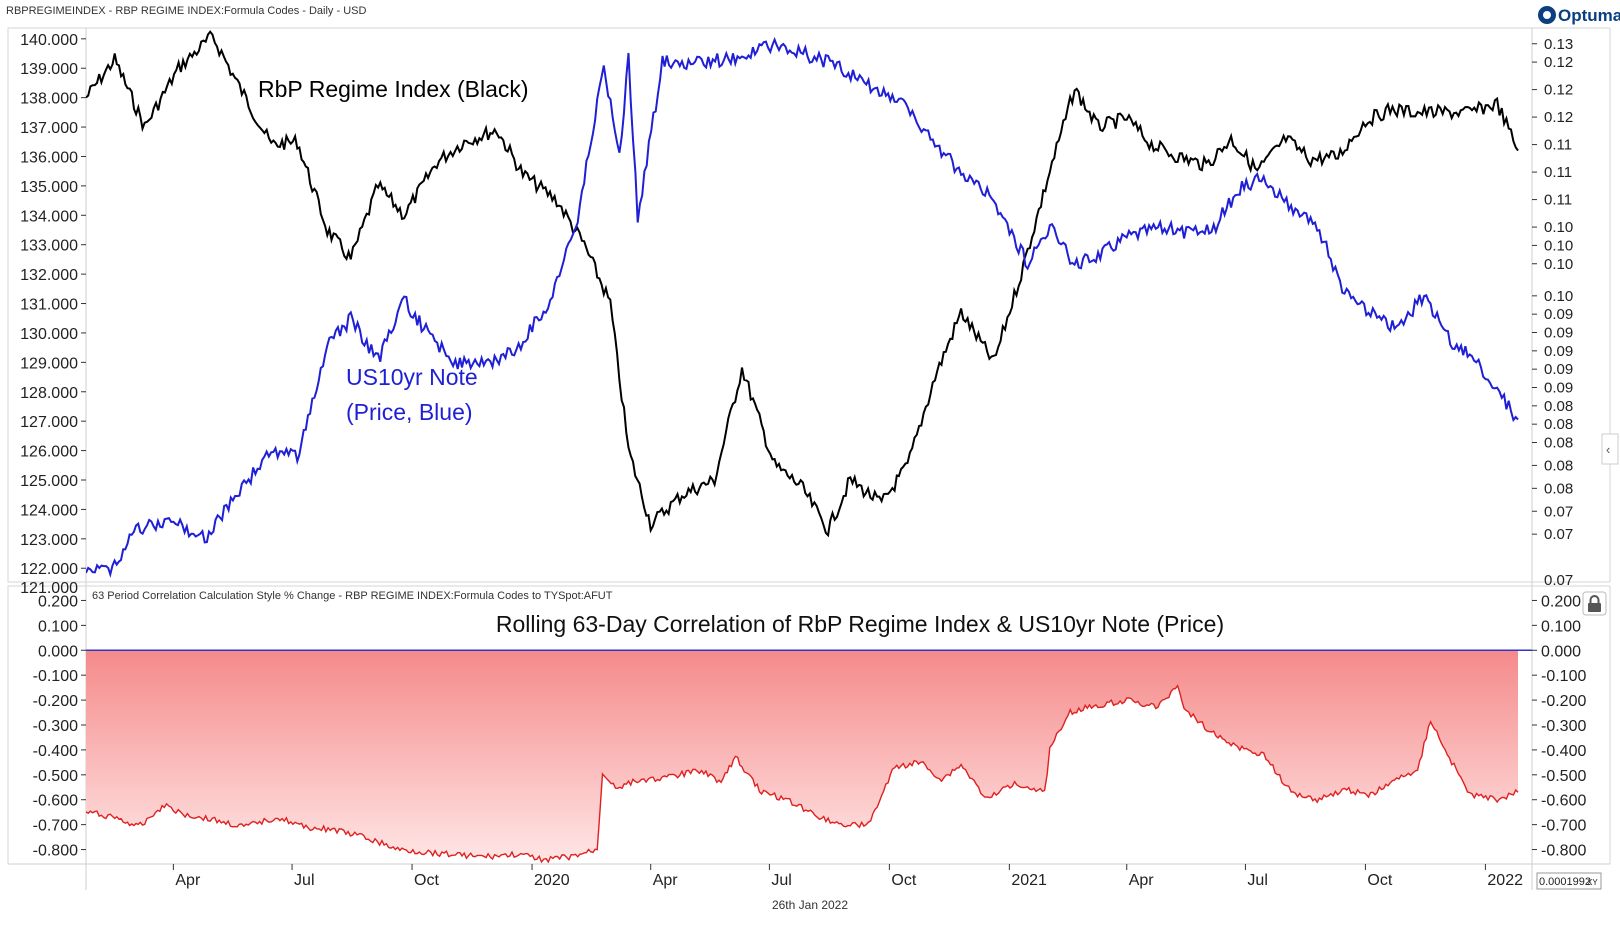  What do you see at coordinates (49, 69) in the screenshot?
I see `left-tick-label: 139.000` at bounding box center [49, 69].